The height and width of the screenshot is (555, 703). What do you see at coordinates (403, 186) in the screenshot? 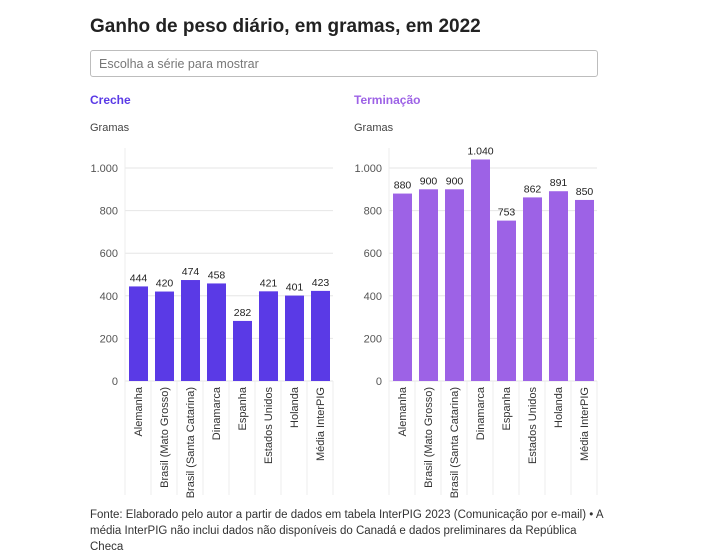
I see `bar-value-label: 880` at bounding box center [403, 186].